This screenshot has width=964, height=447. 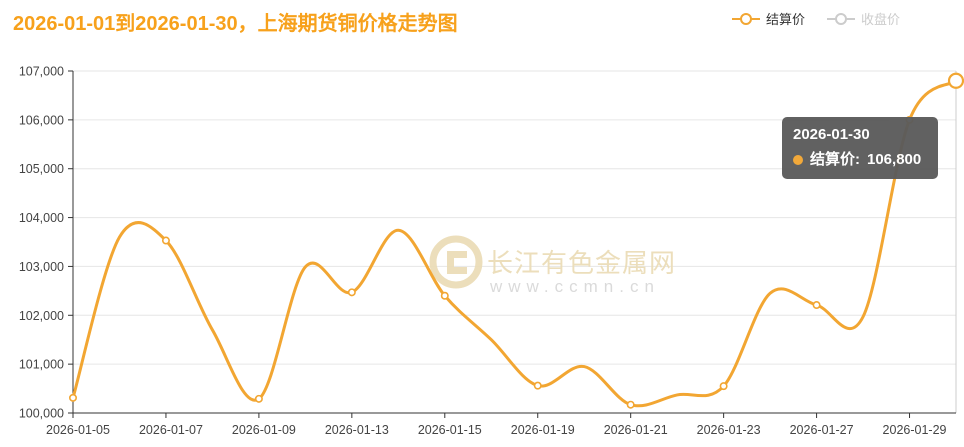 I want to click on legend: 结算价 收盘价, so click(x=815, y=18).